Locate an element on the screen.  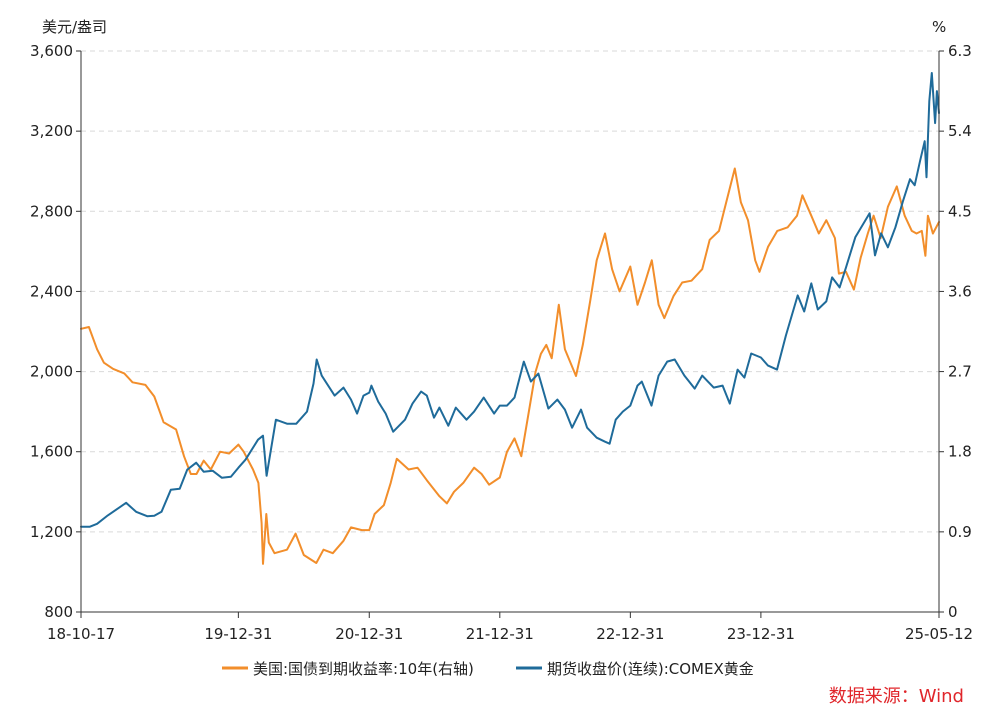
legend: 美国:国债到期收益率:10年(右轴) 期货收盘价(连续):COMEX黄金 is located at coordinates (488, 669).